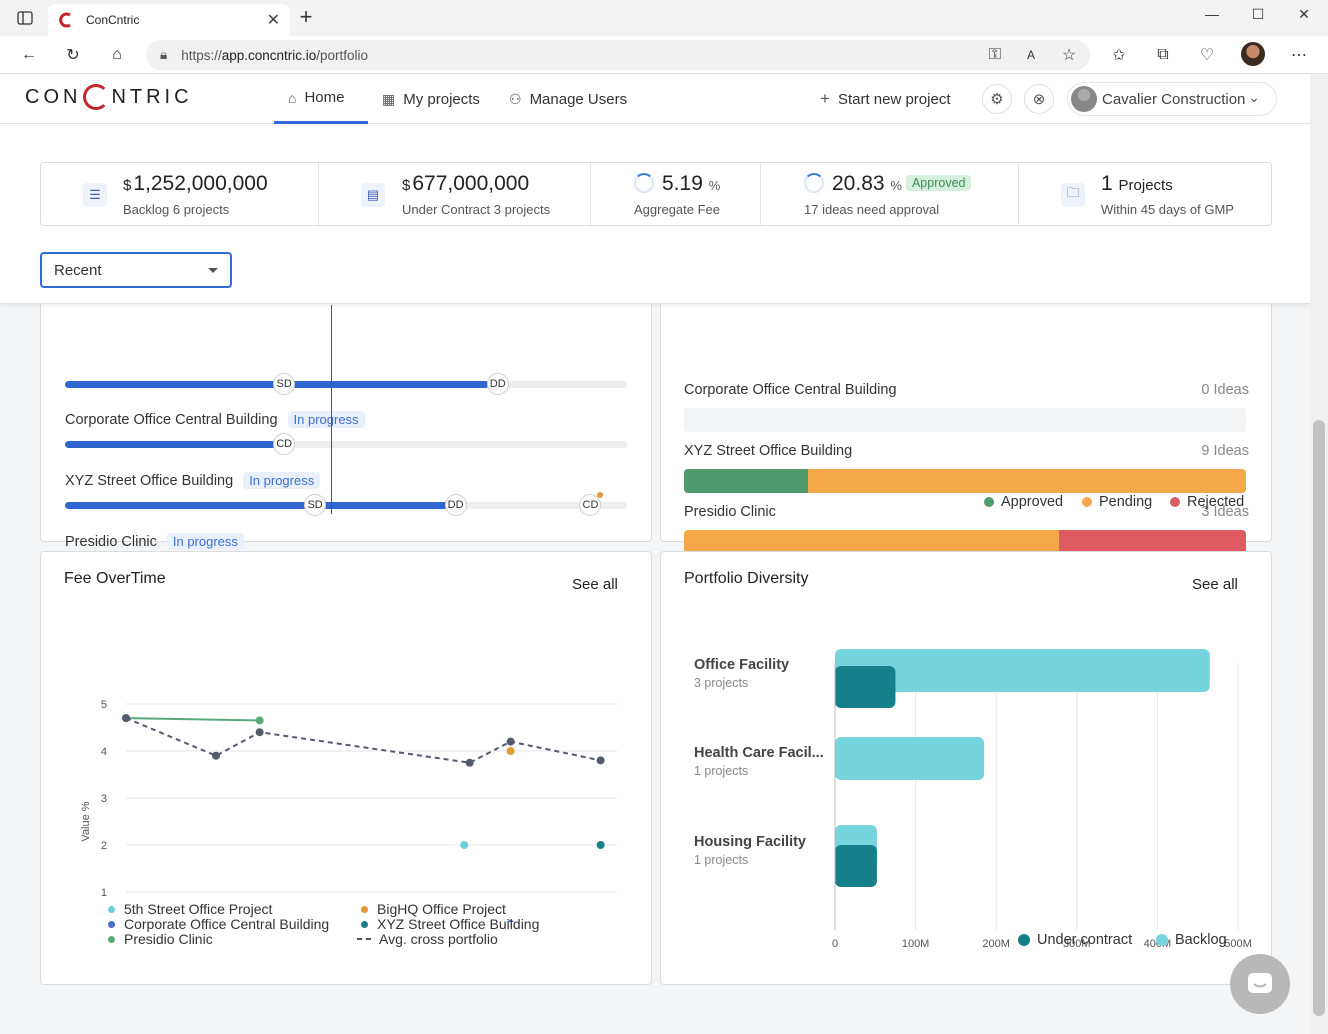 Image resolution: width=1328 pixels, height=1034 pixels. Describe the element at coordinates (714, 185) in the screenshot. I see `aggregate-fee-unit: %` at that location.